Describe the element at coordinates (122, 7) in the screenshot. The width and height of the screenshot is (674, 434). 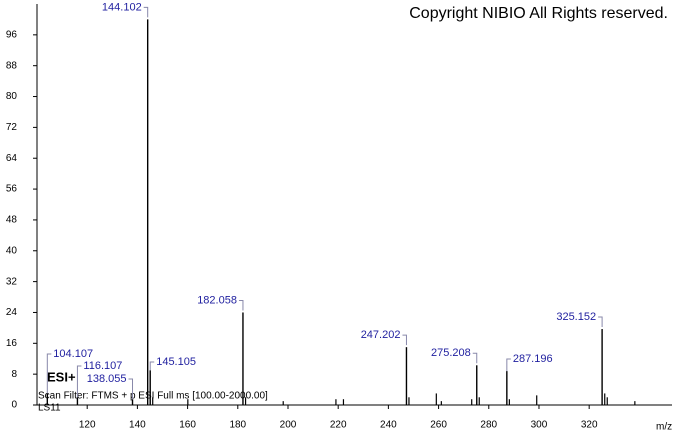
I see `peak-label: 144.102` at that location.